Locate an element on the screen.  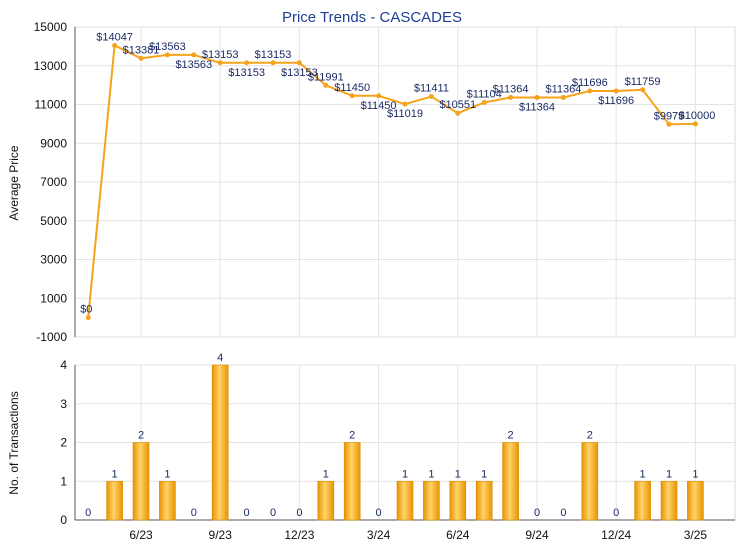
price-point-label: $10000 is located at coordinates (697, 116).